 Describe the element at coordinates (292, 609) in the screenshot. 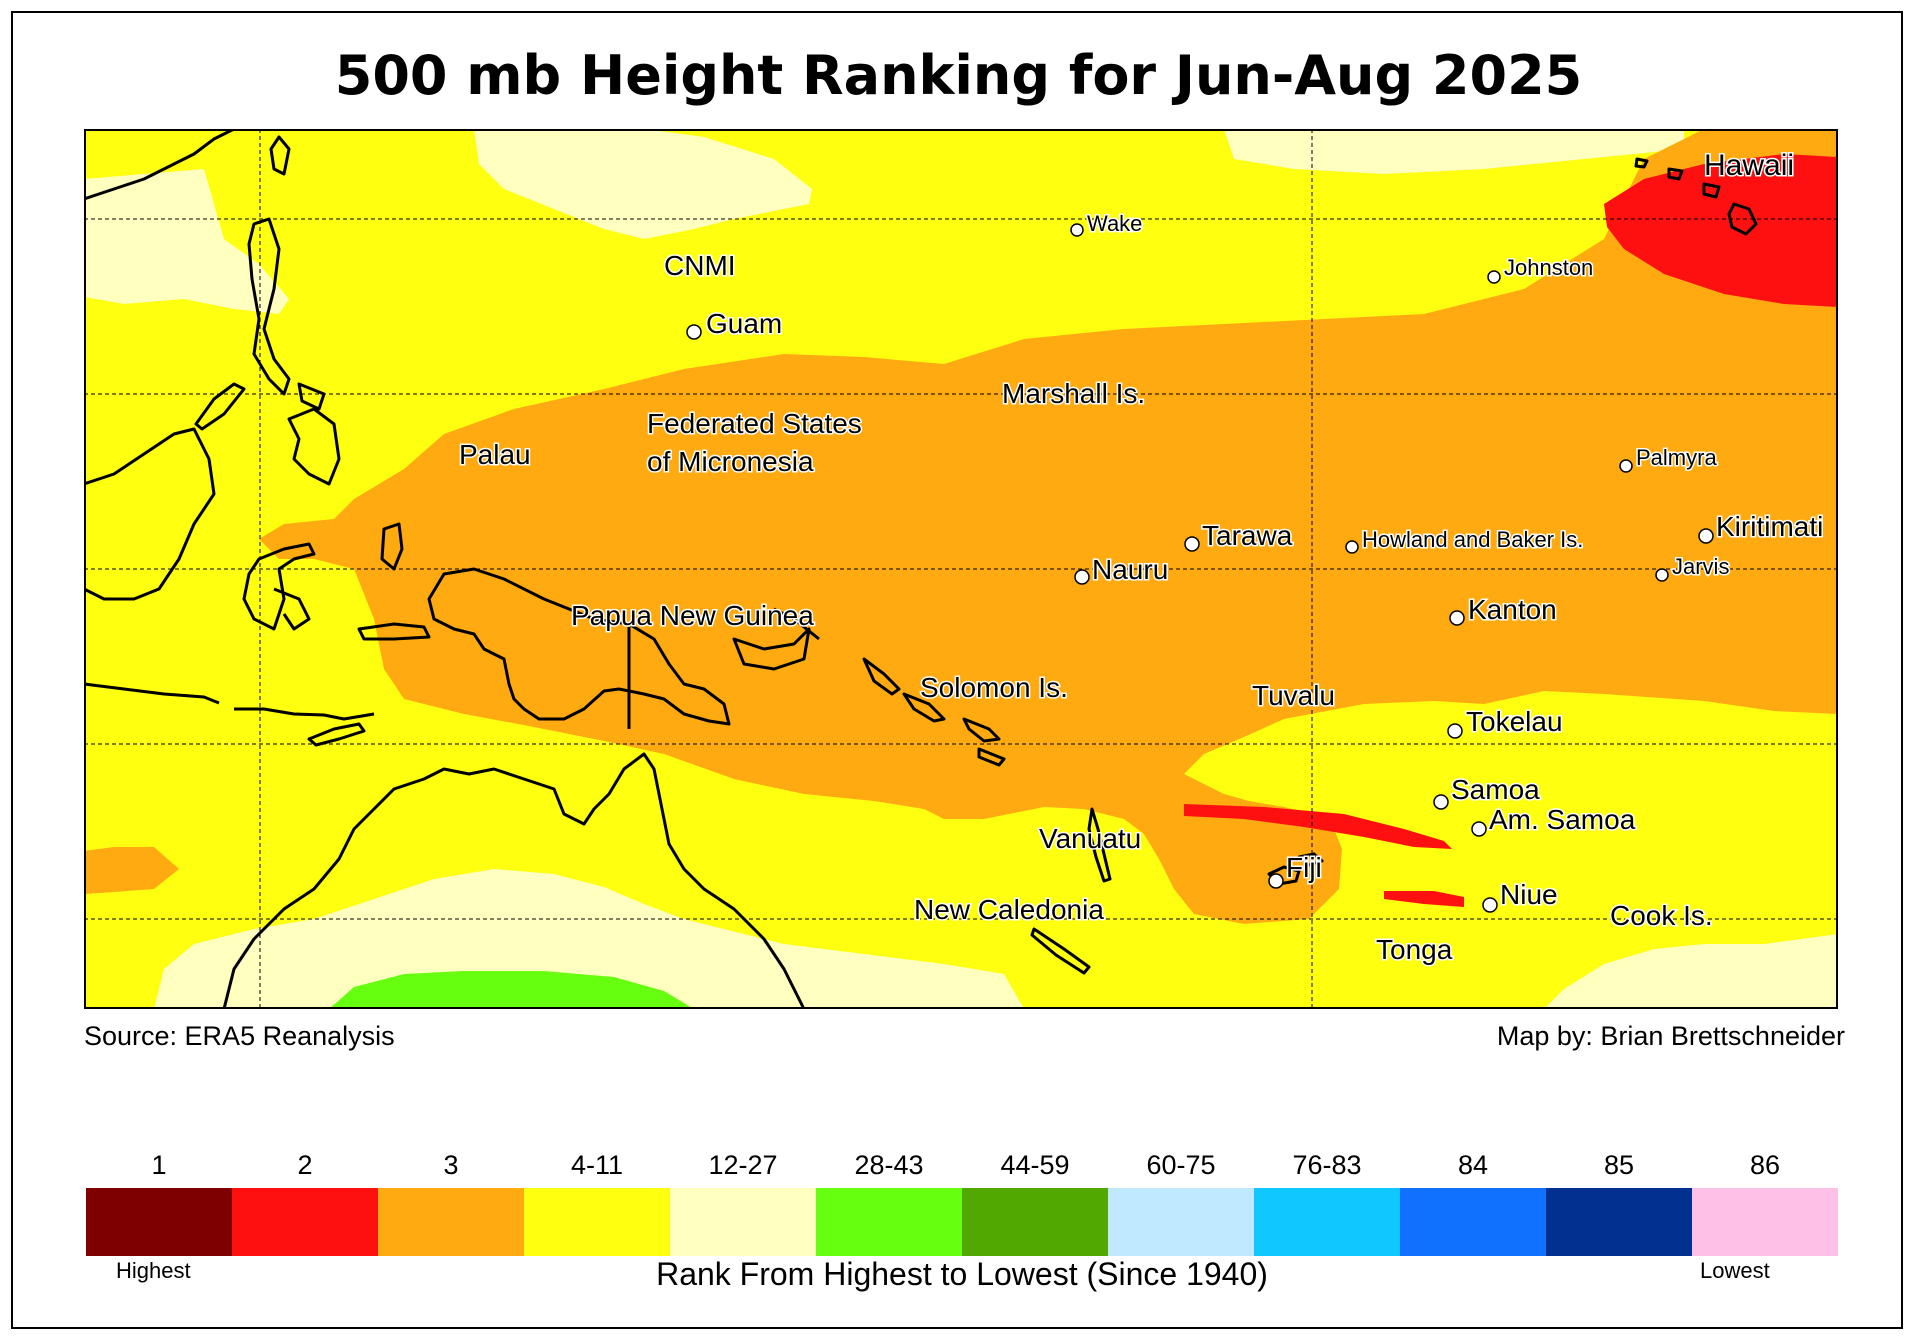

I see `coast-sulawesi-arm` at that location.